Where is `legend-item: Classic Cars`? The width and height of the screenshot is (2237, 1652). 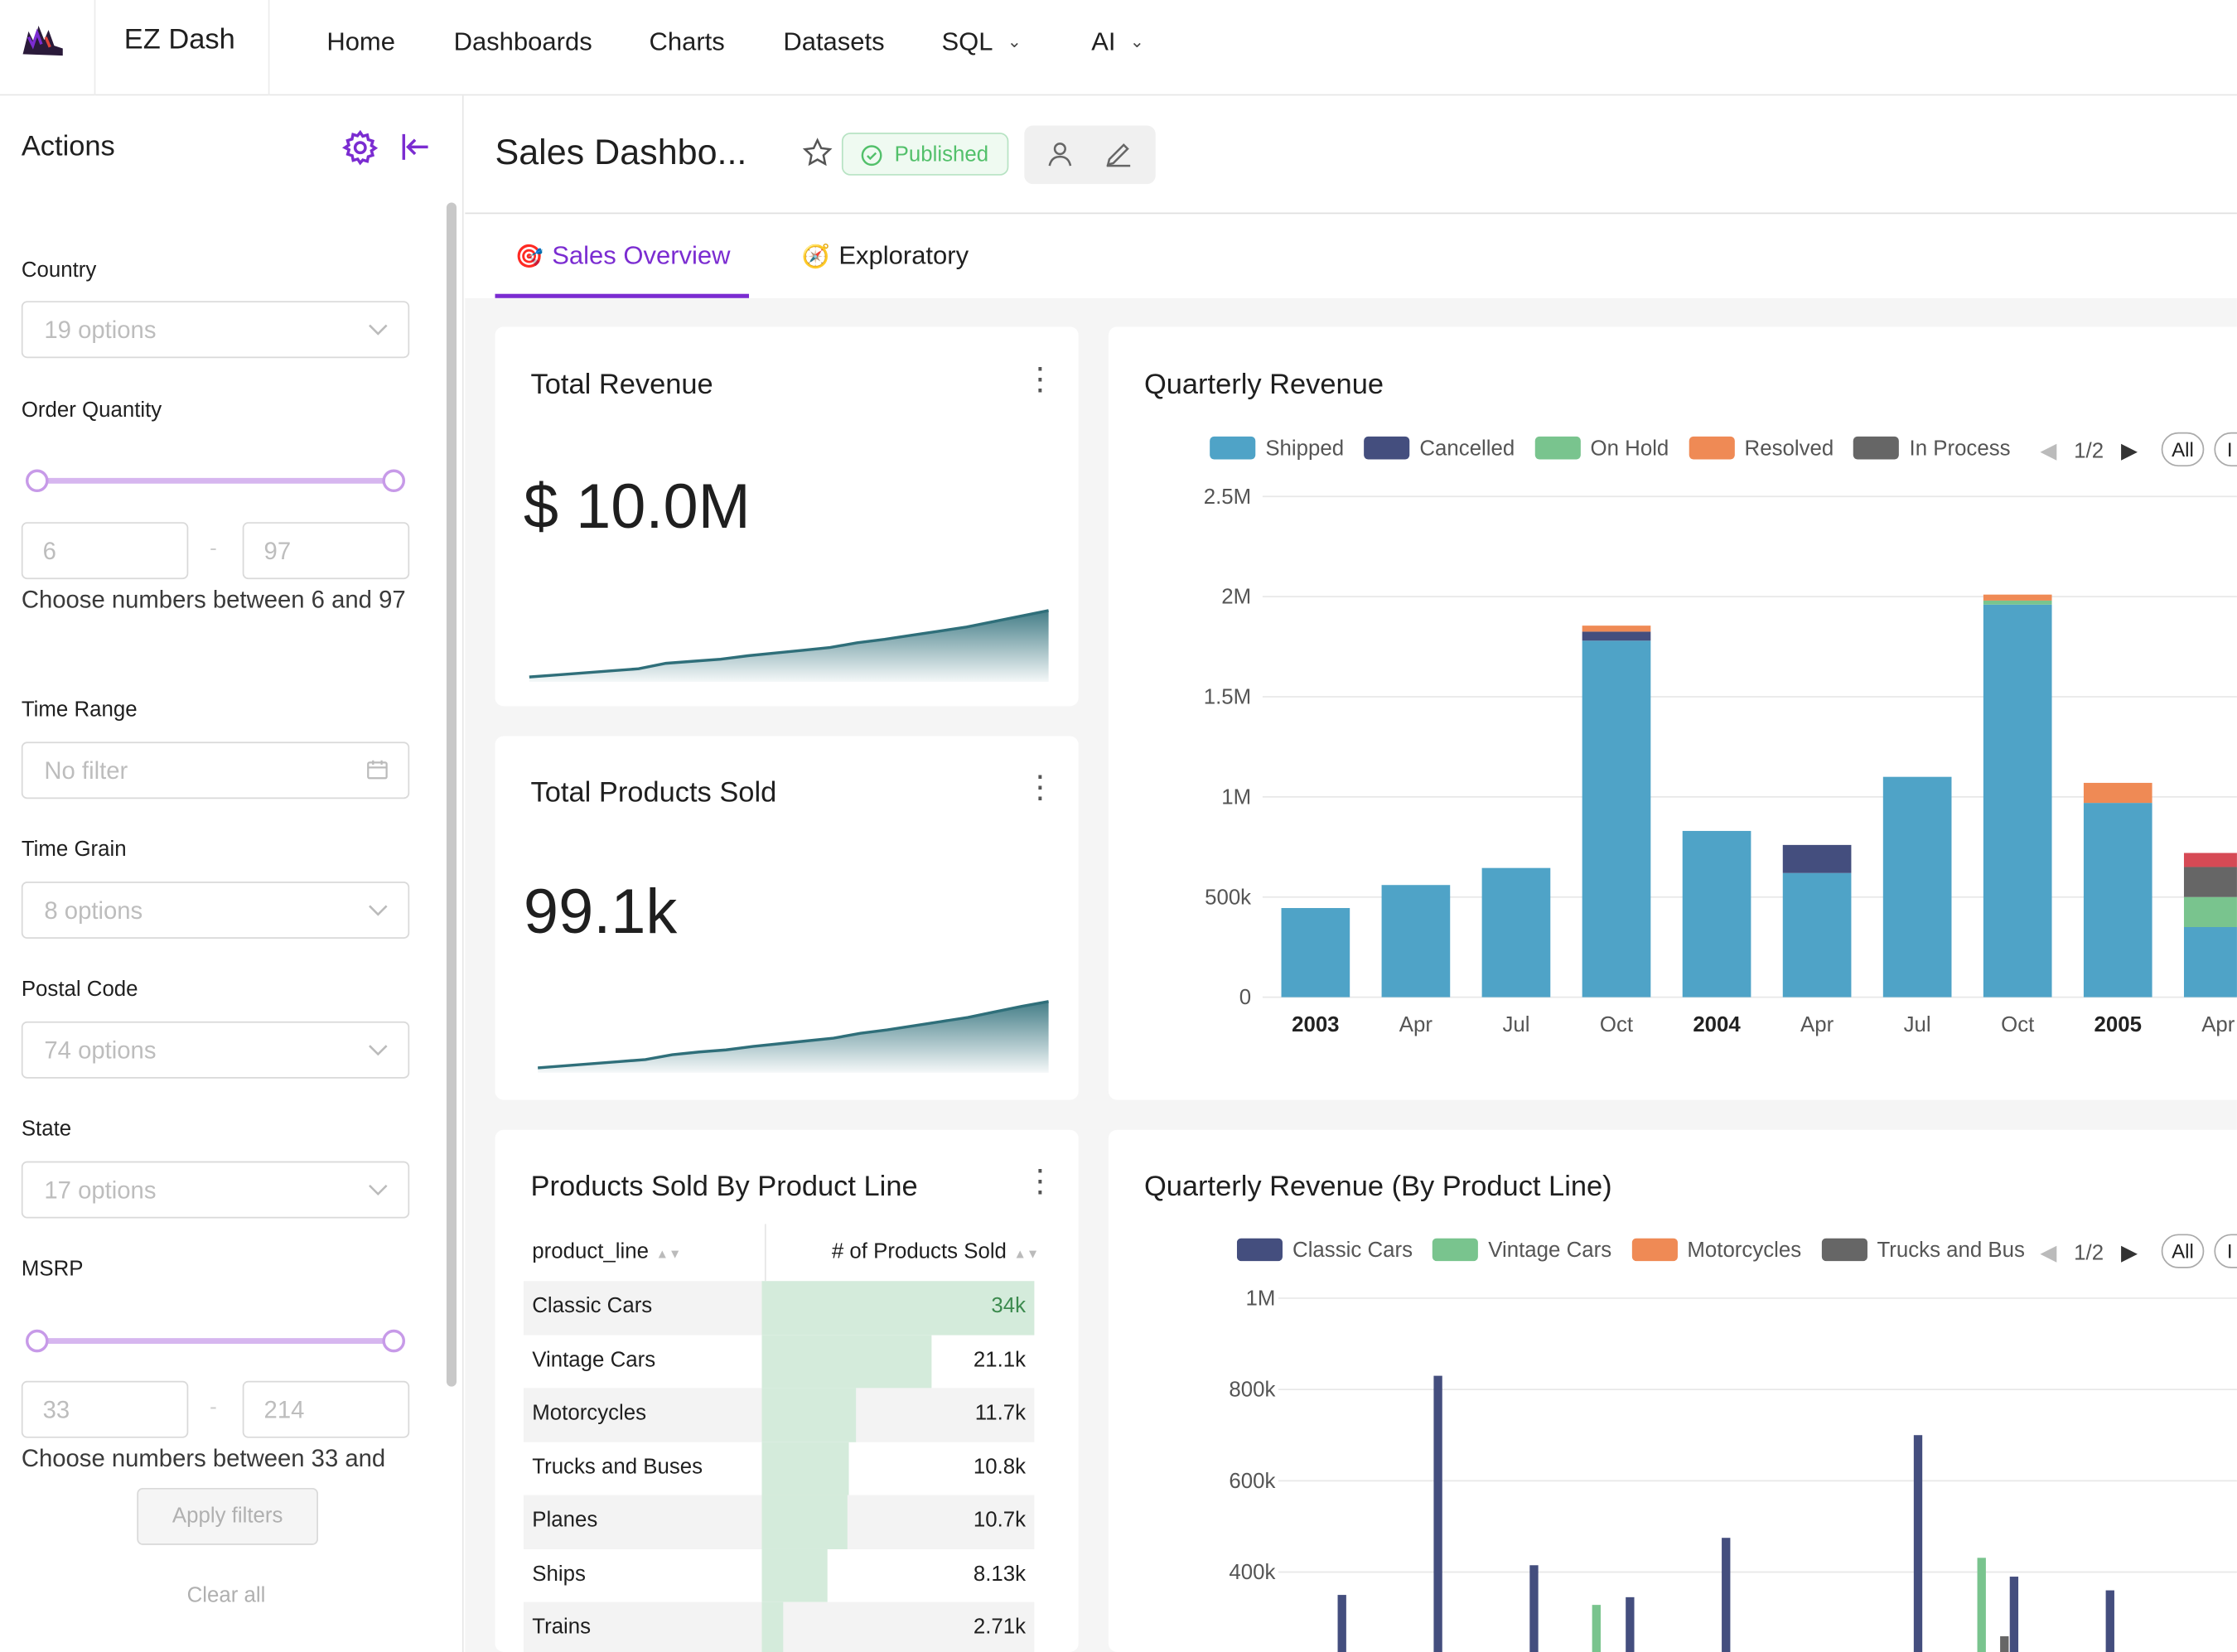 legend-item: Classic Cars is located at coordinates (1325, 1250).